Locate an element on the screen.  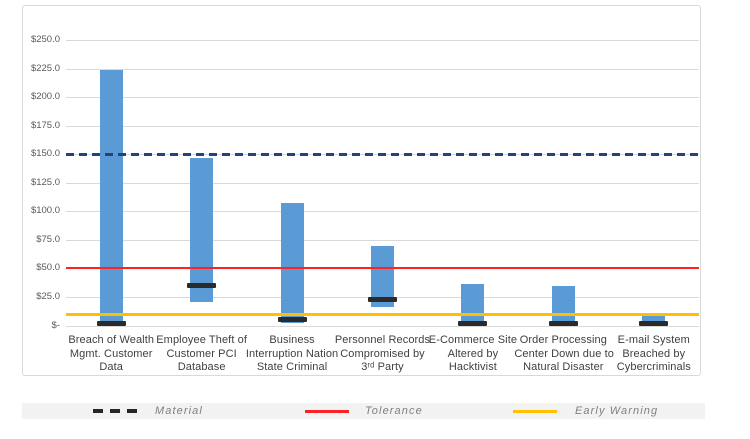
category-label-line: Personnel Records is located at coordinates (382, 340).